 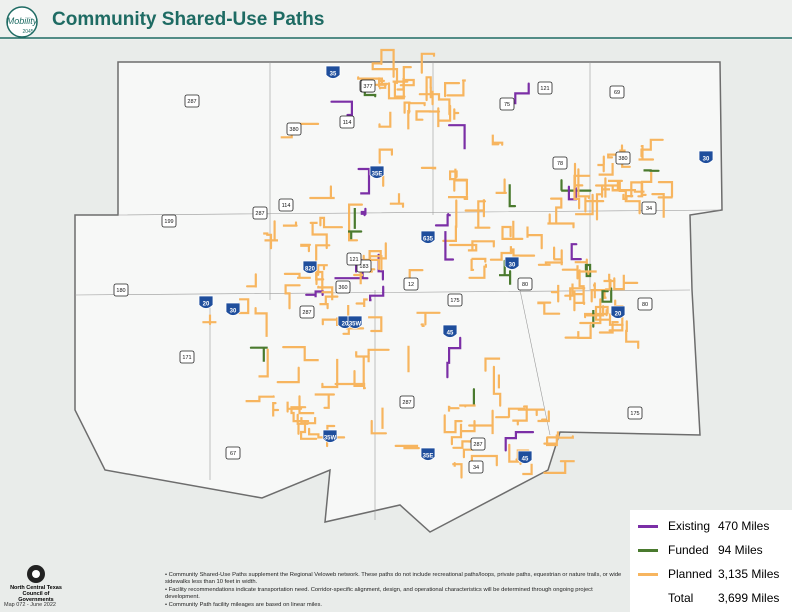 I want to click on us-shield: 80, so click(x=645, y=304).